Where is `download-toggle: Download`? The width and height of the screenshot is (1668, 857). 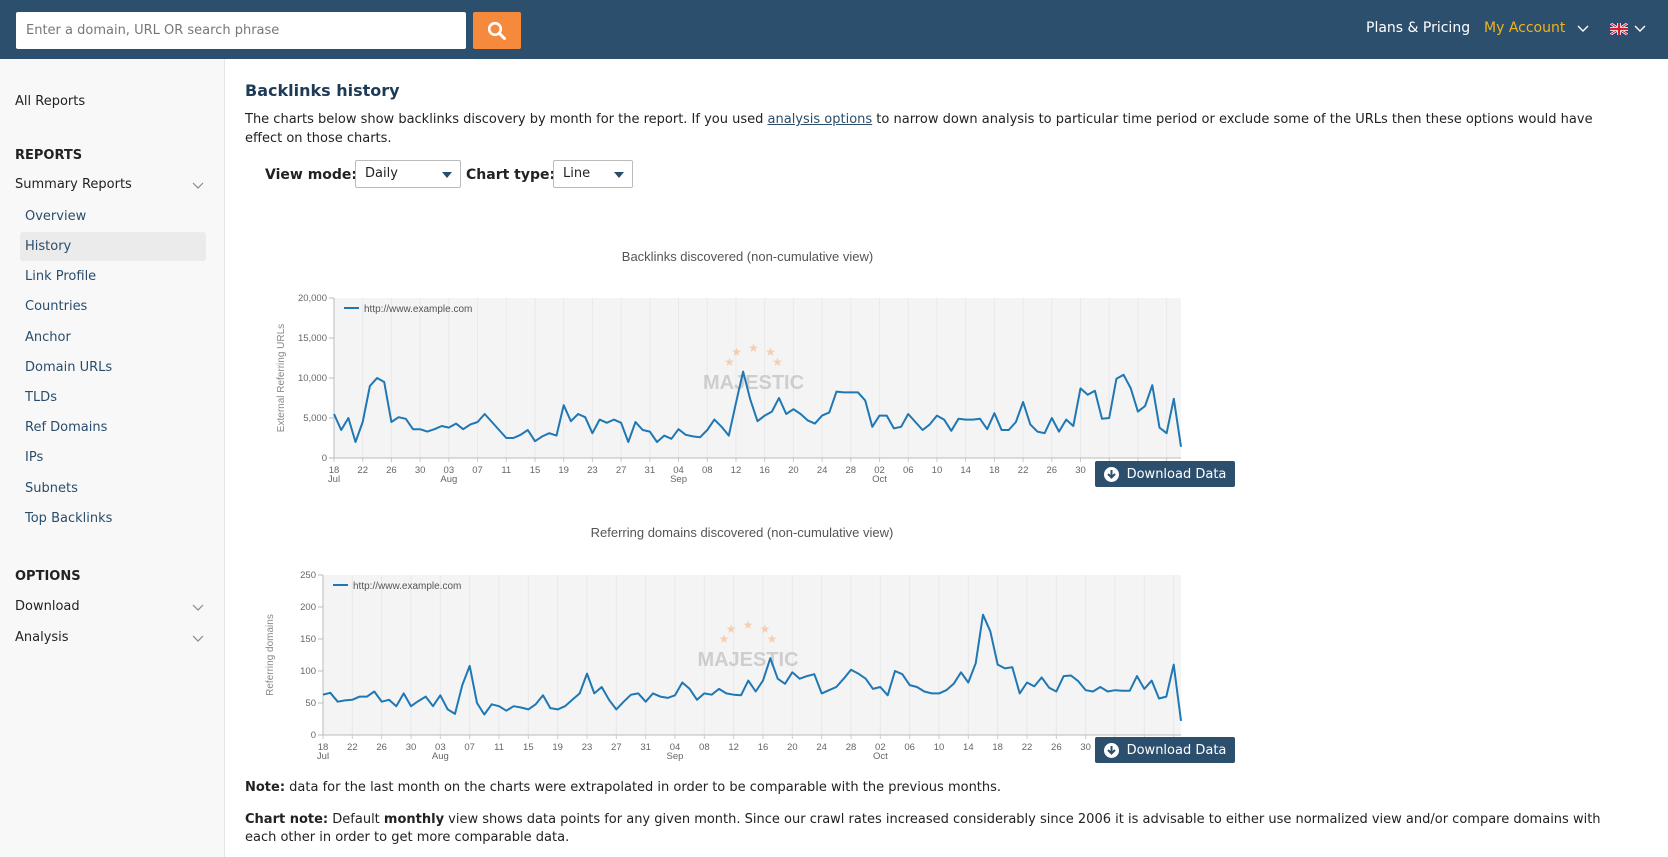
download-toggle: Download is located at coordinates (47, 606).